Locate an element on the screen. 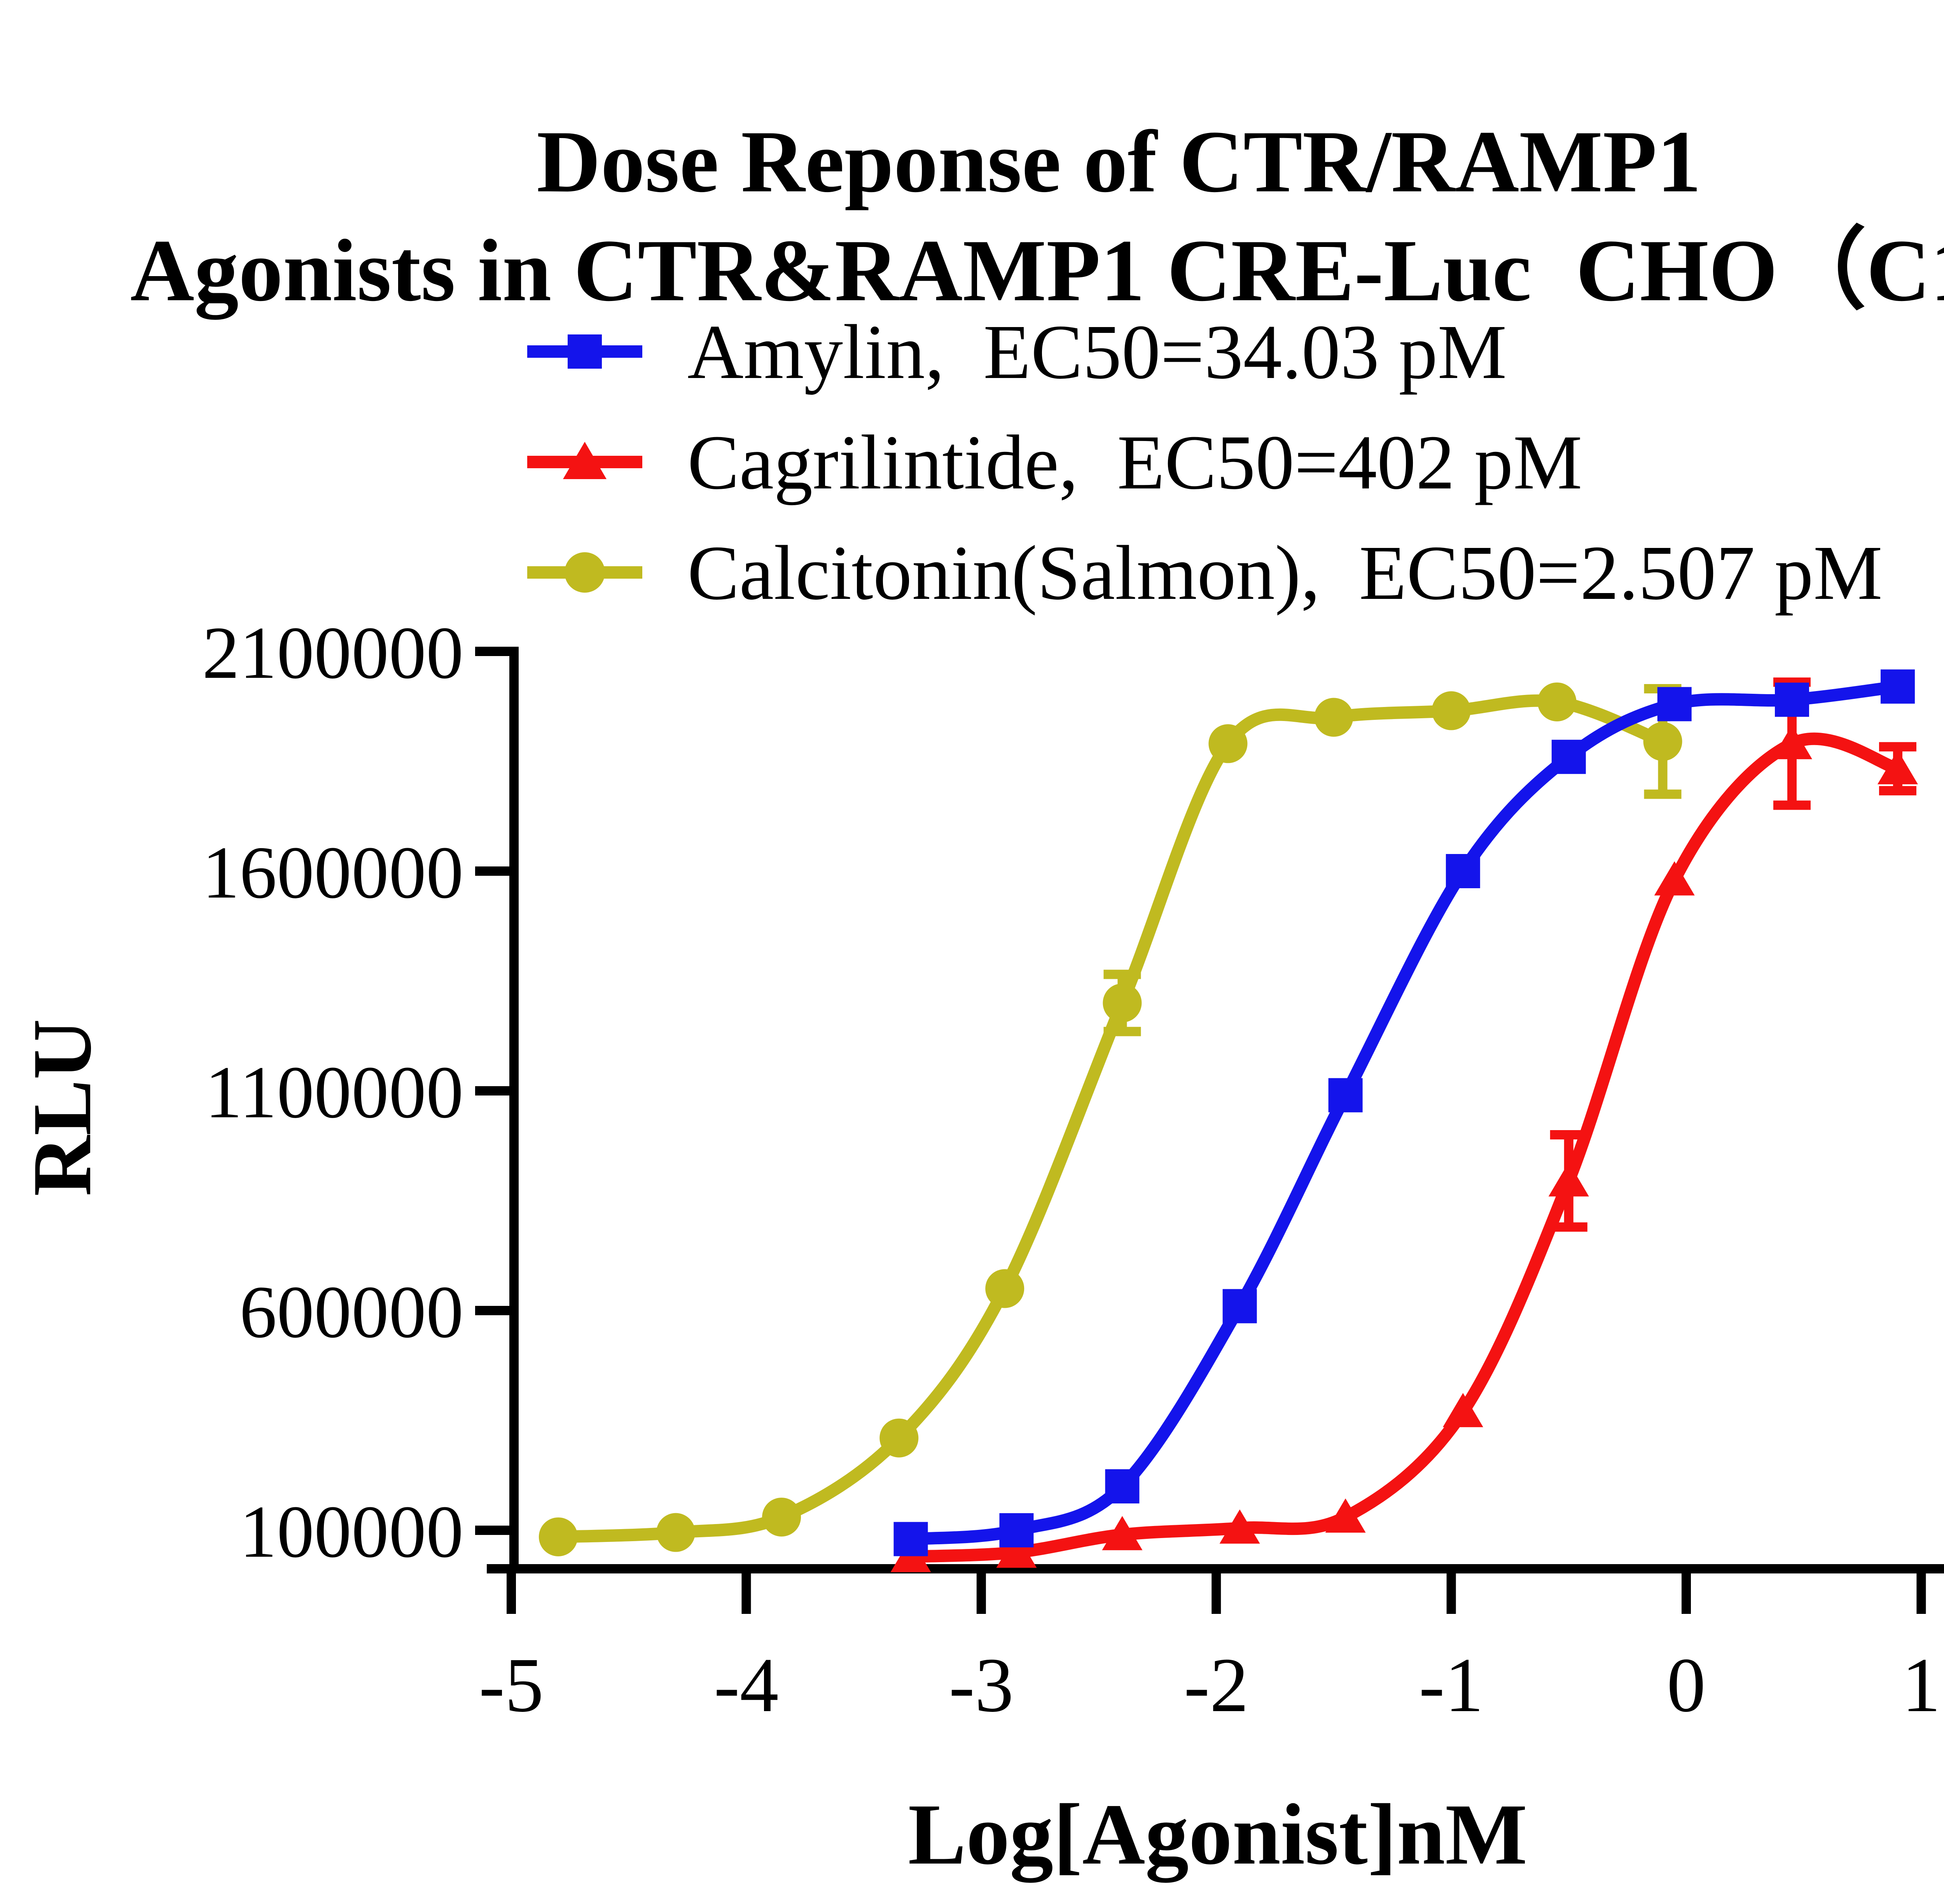  legend-label-amylin: Amylin, EC50=34.03 pM is located at coordinates (1097, 350).